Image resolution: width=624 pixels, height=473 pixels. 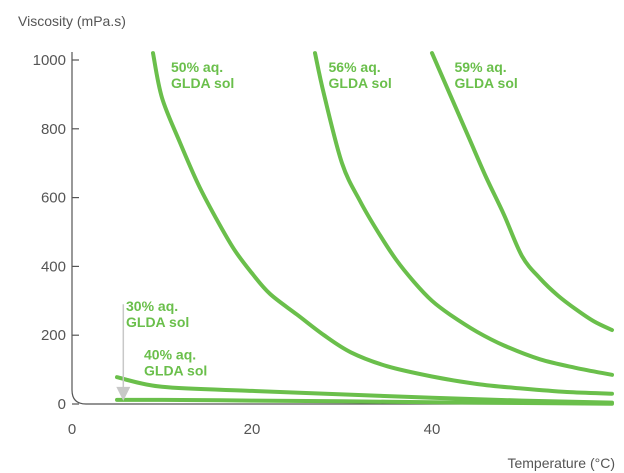 What do you see at coordinates (53, 335) in the screenshot?
I see `y-tick-label: 200` at bounding box center [53, 335].